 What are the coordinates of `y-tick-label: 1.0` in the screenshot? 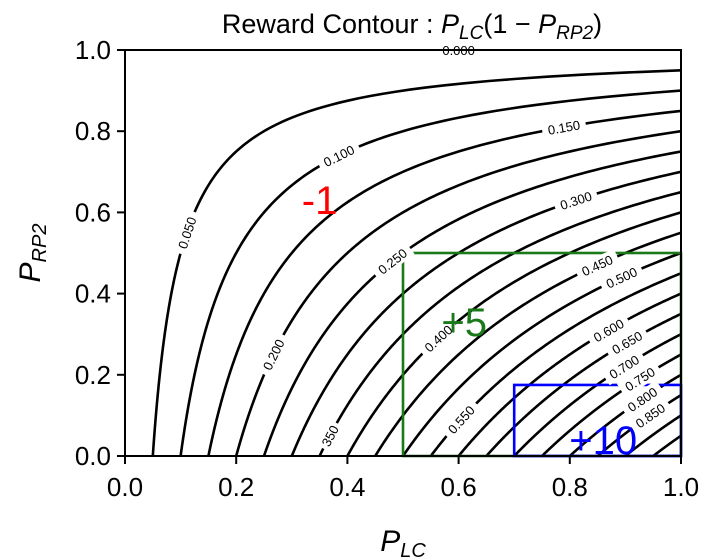 It's located at (93, 50).